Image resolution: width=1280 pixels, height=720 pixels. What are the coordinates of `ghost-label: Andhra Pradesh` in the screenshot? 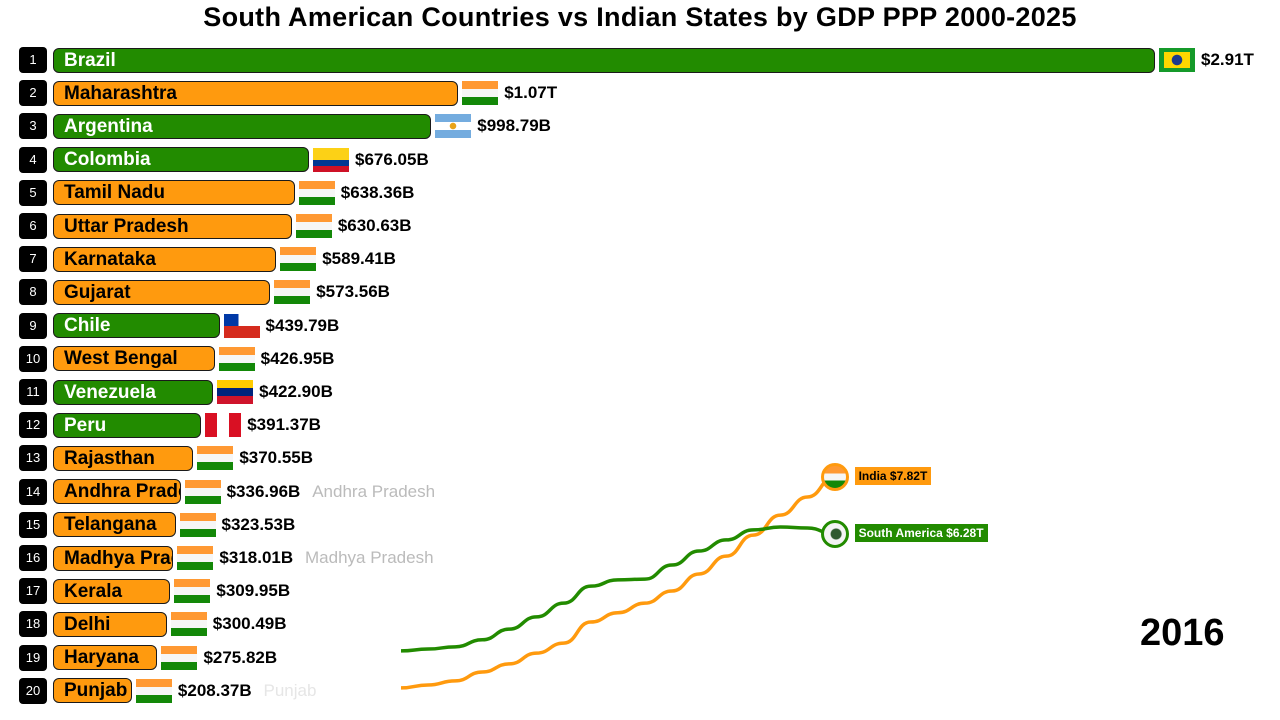 It's located at (374, 491).